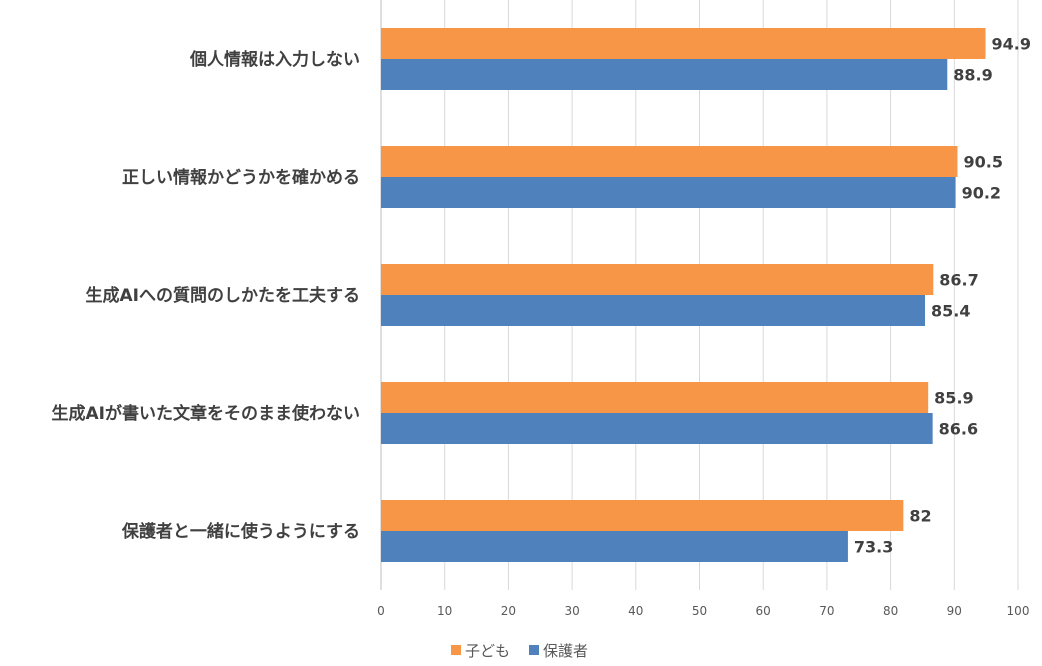 This screenshot has height=666, width=1042. I want to click on legend-swatch-parent, so click(534, 650).